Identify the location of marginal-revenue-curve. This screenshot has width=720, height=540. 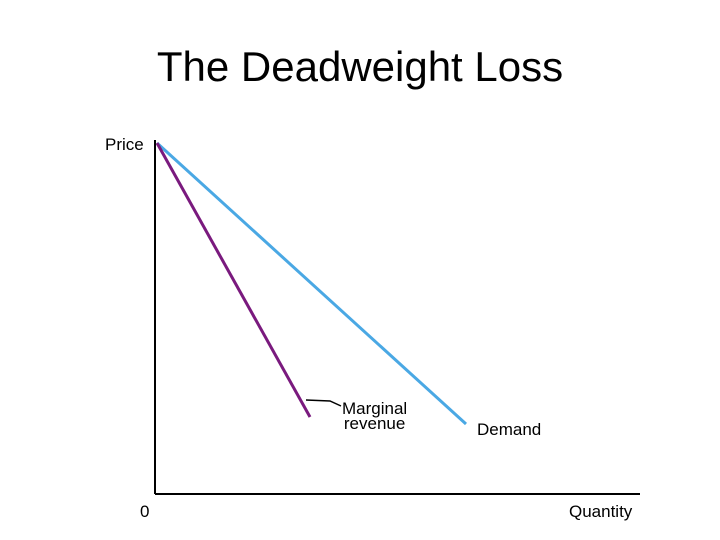
(233, 280).